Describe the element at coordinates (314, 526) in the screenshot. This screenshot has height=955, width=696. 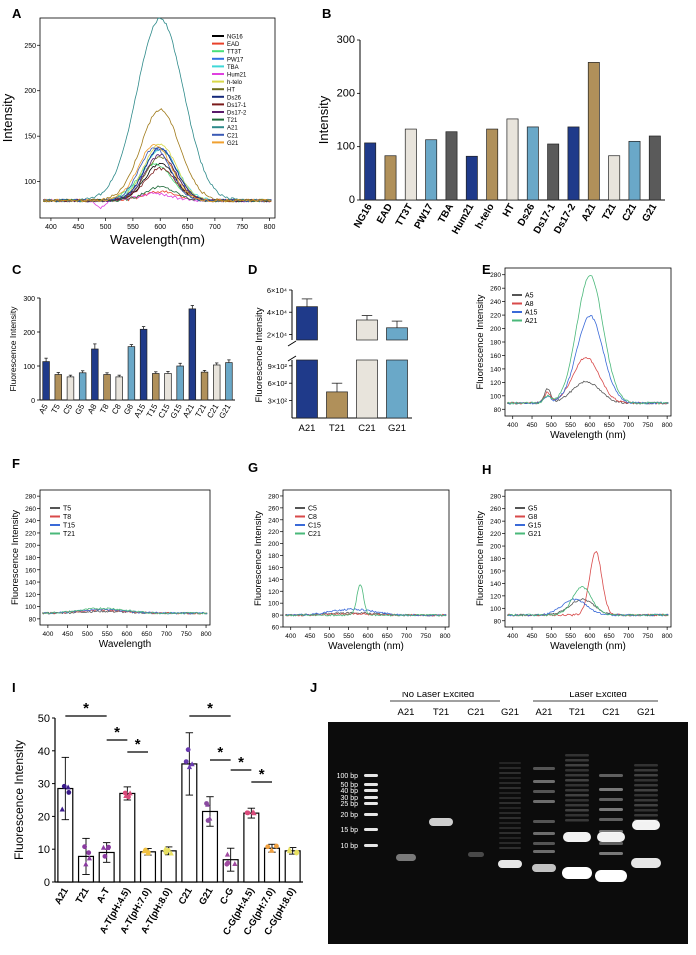
I see `legend-label: C15` at that location.